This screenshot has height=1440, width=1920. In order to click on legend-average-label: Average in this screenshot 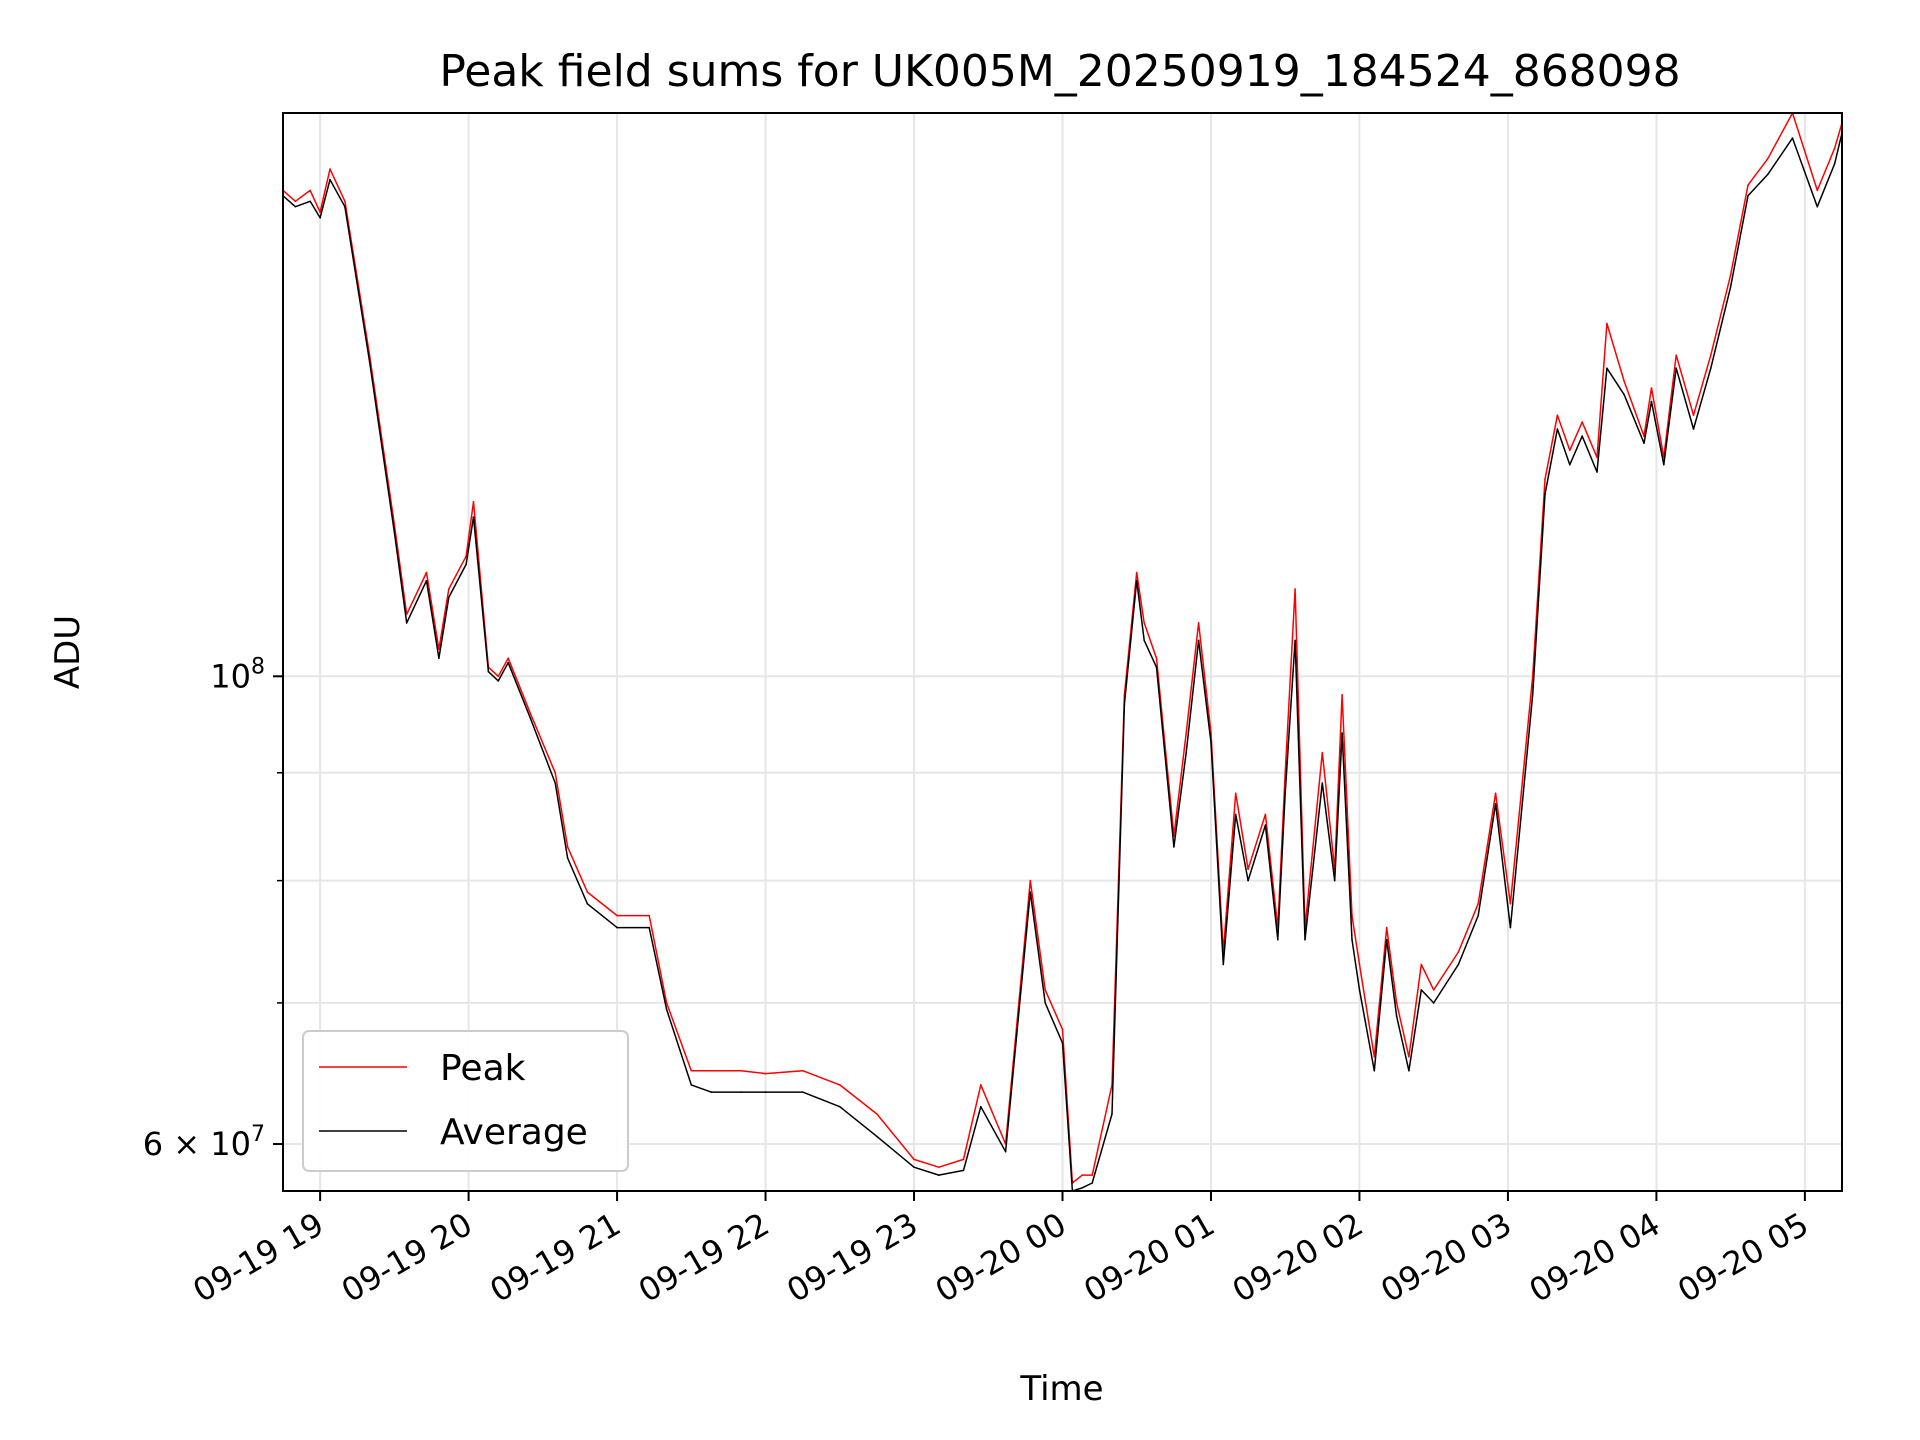, I will do `click(514, 1132)`.